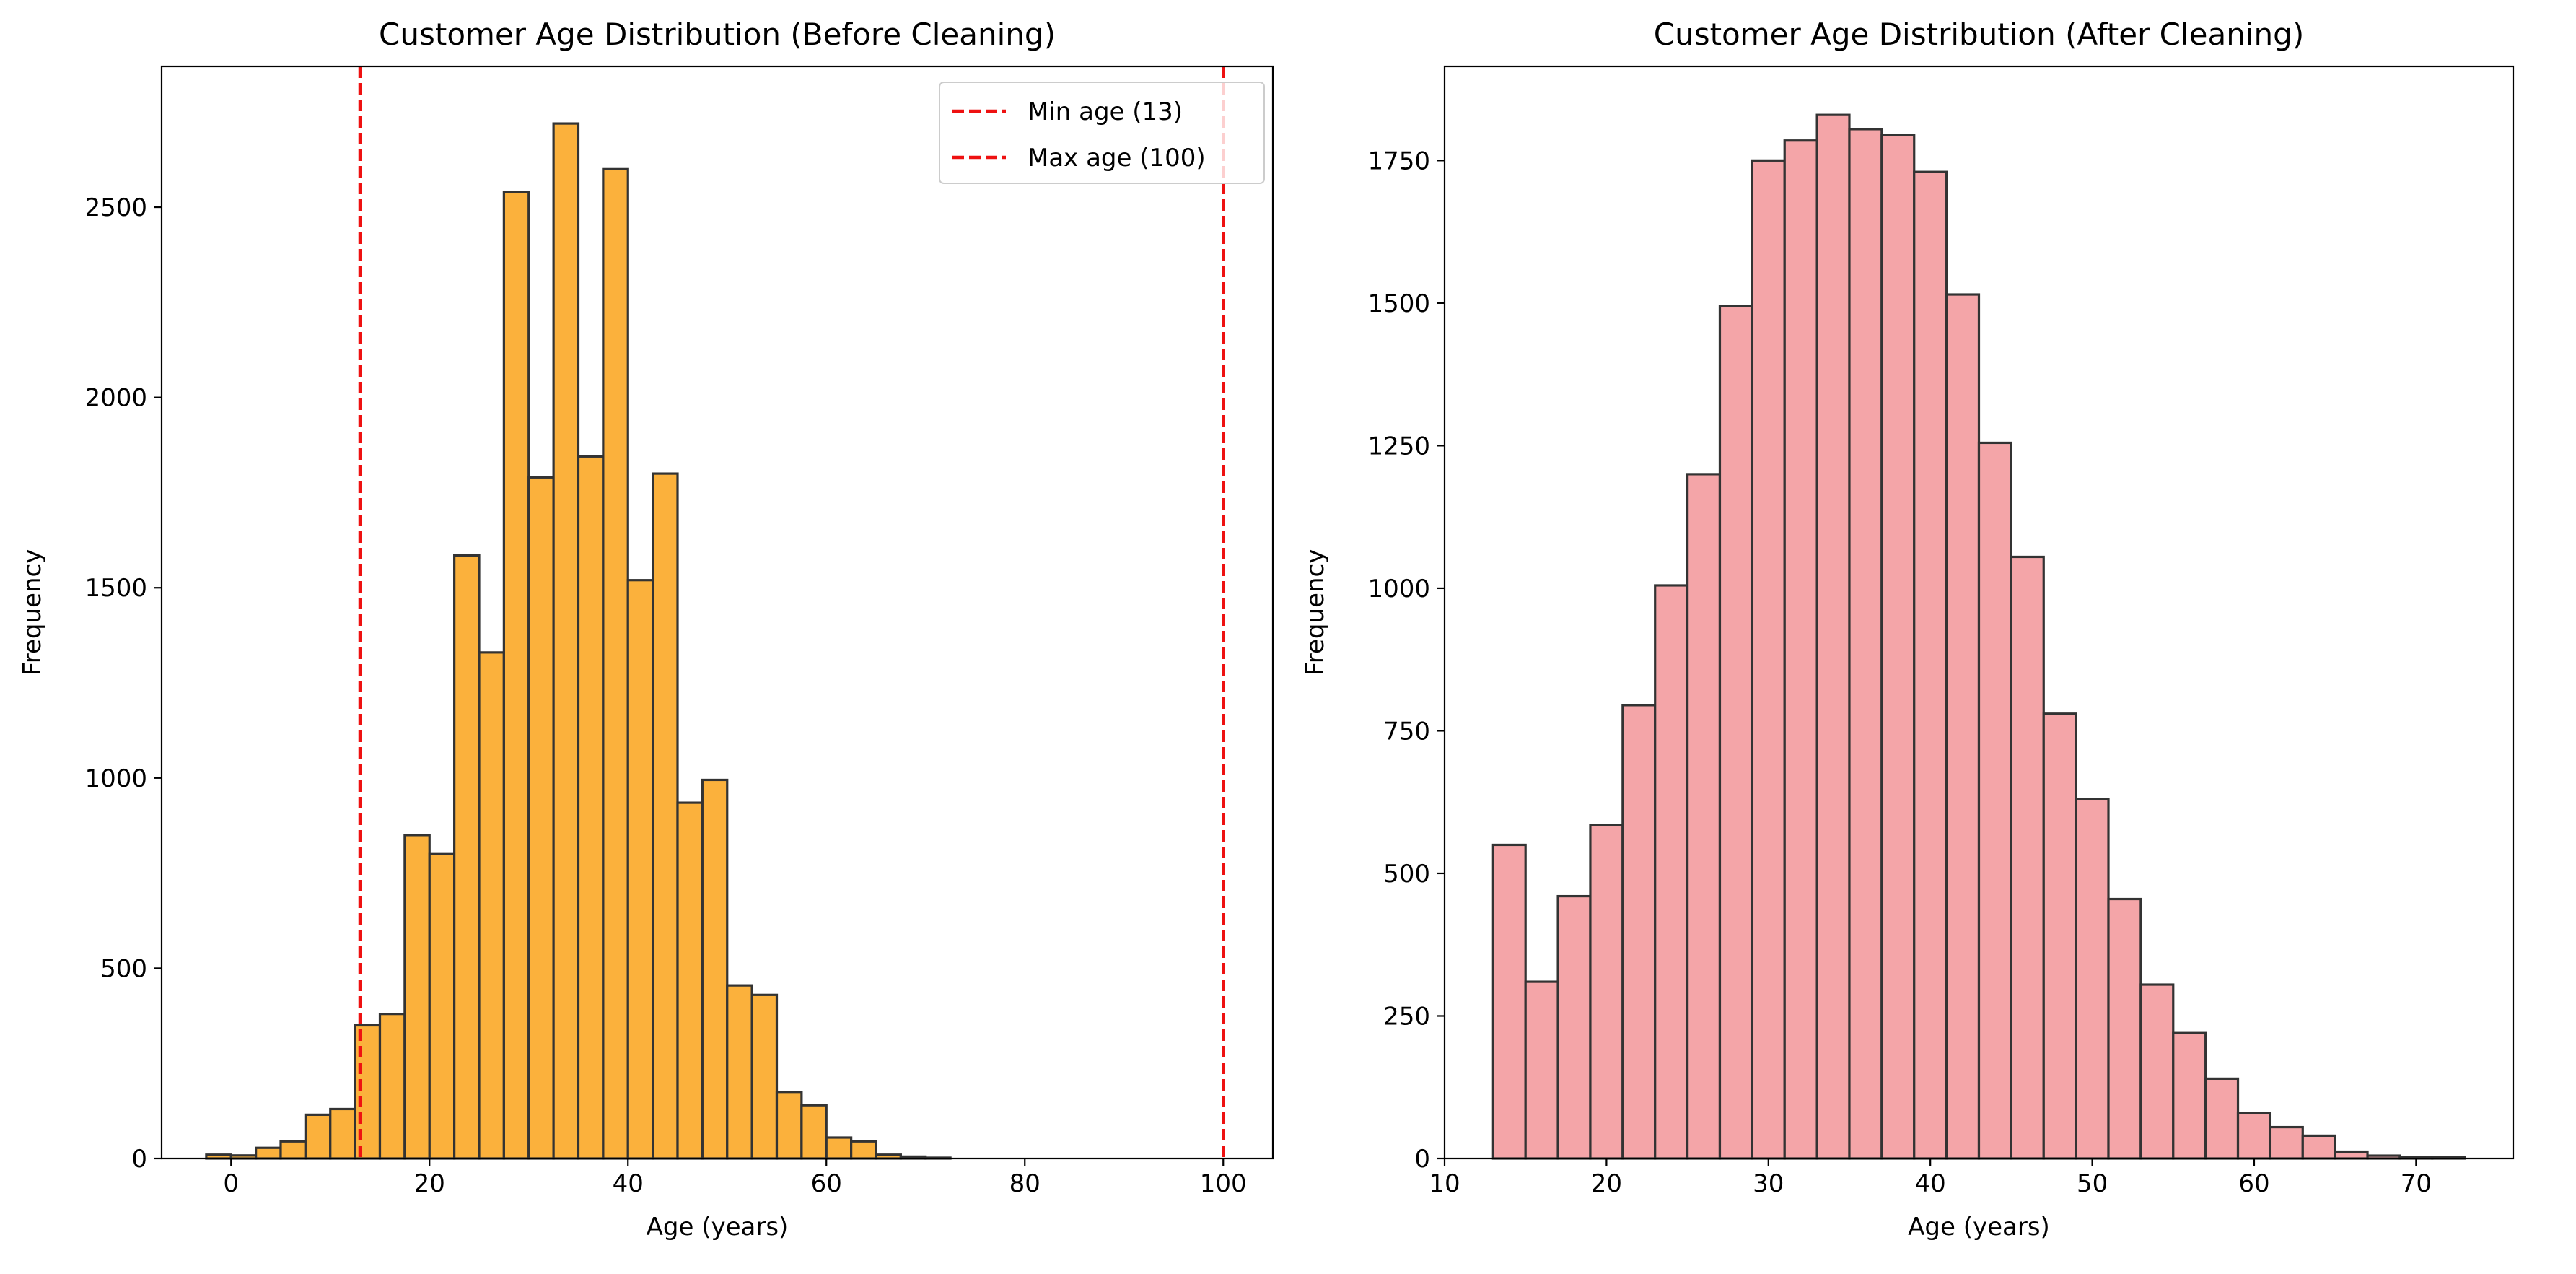 This screenshot has width=2576, height=1274. What do you see at coordinates (1223, 1183) in the screenshot?
I see `x-tick-label: 100` at bounding box center [1223, 1183].